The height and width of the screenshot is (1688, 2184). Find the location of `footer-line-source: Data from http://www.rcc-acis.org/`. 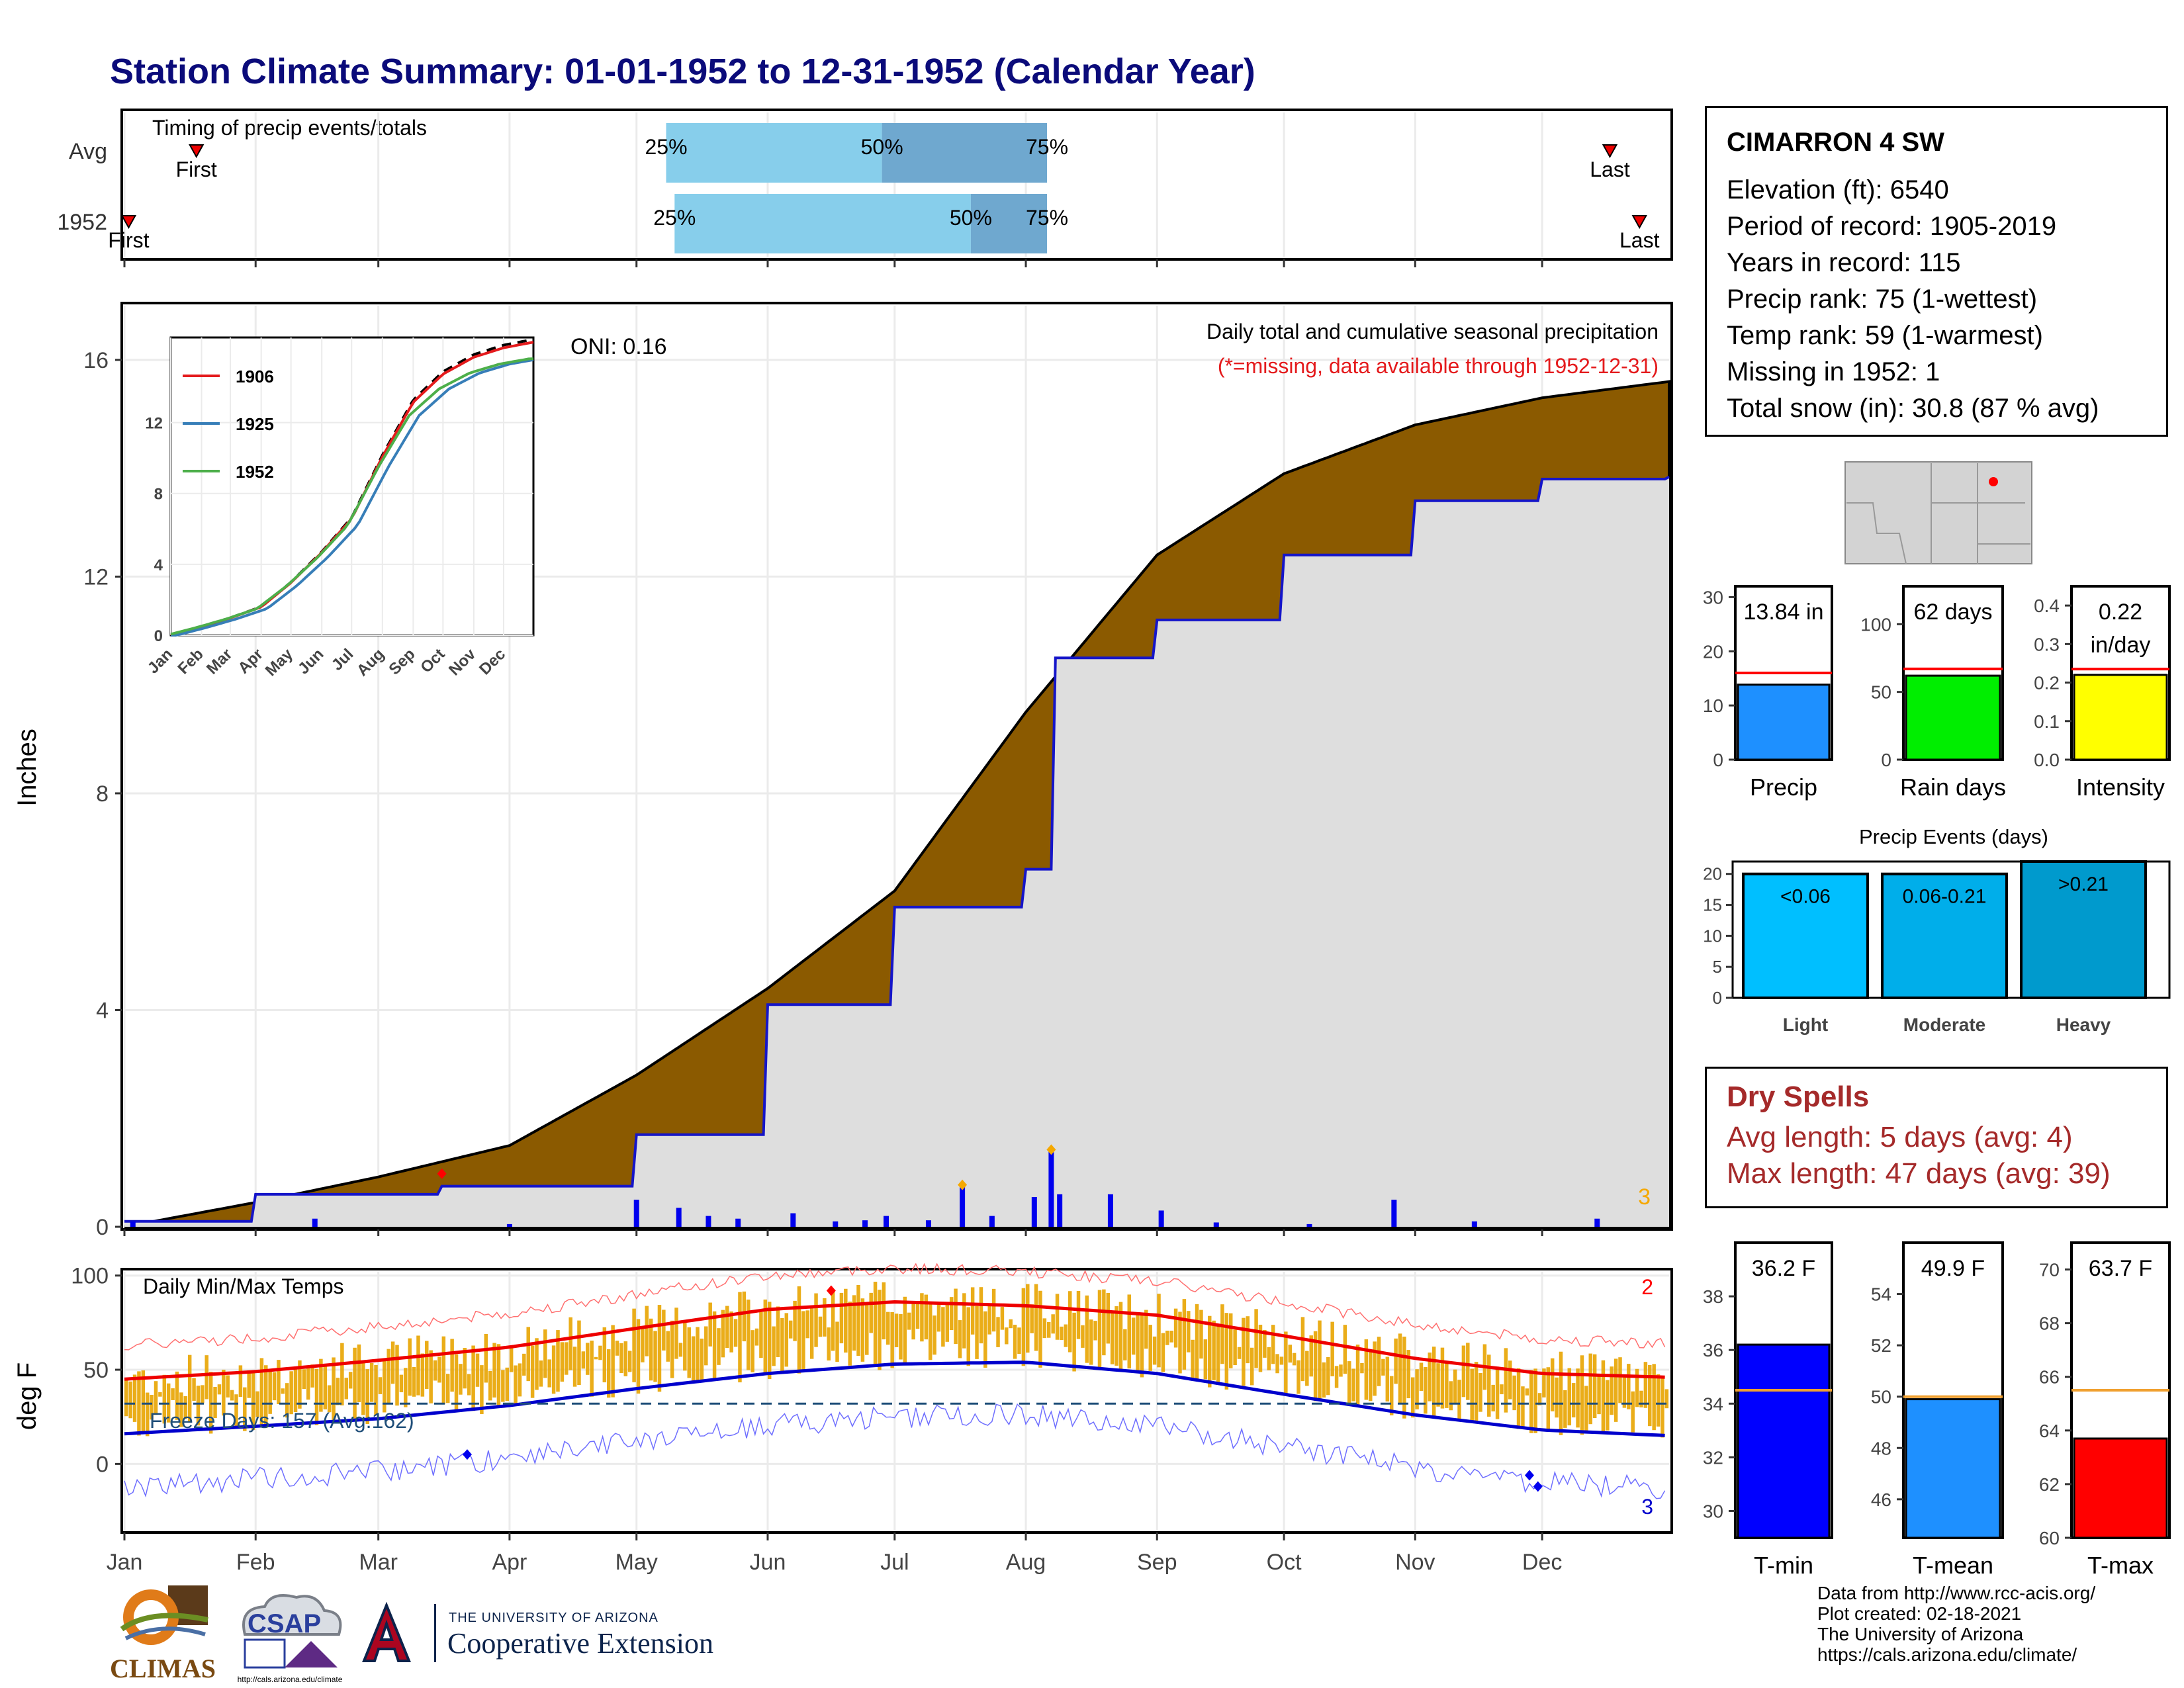

footer-line-source: Data from http://www.rcc-acis.org/ is located at coordinates (1957, 1593).